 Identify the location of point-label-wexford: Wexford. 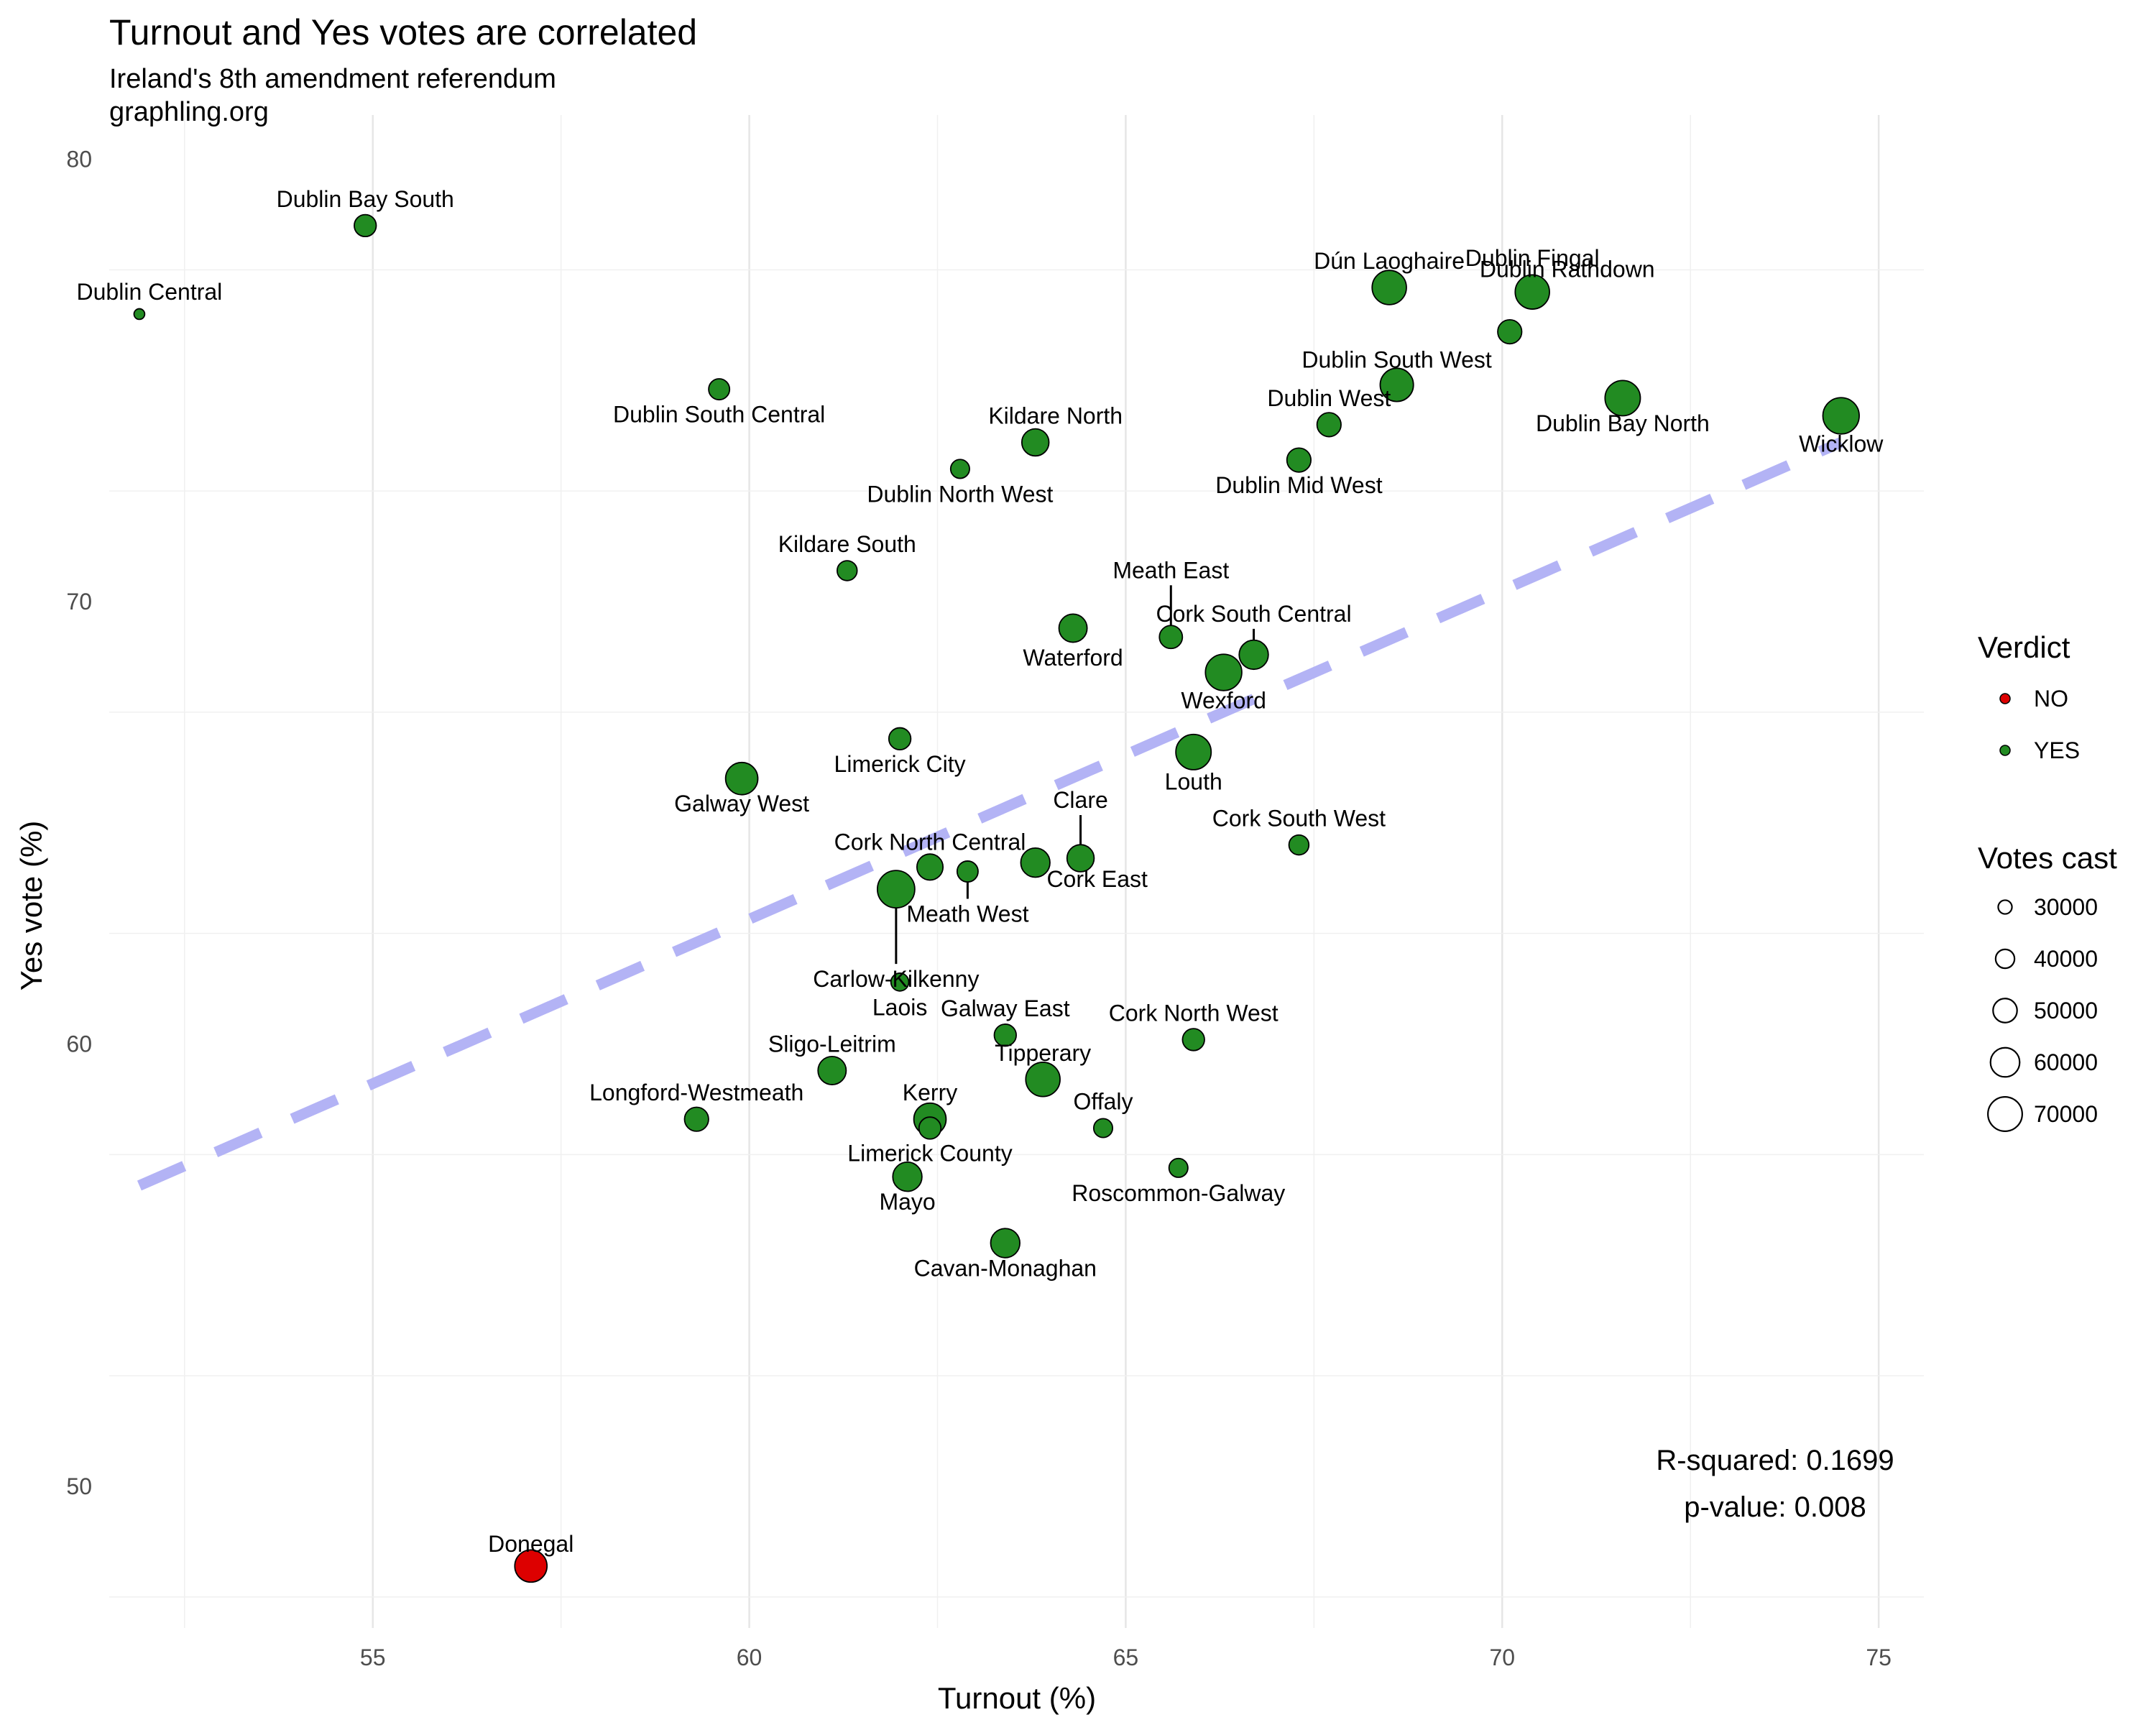
(1223, 701).